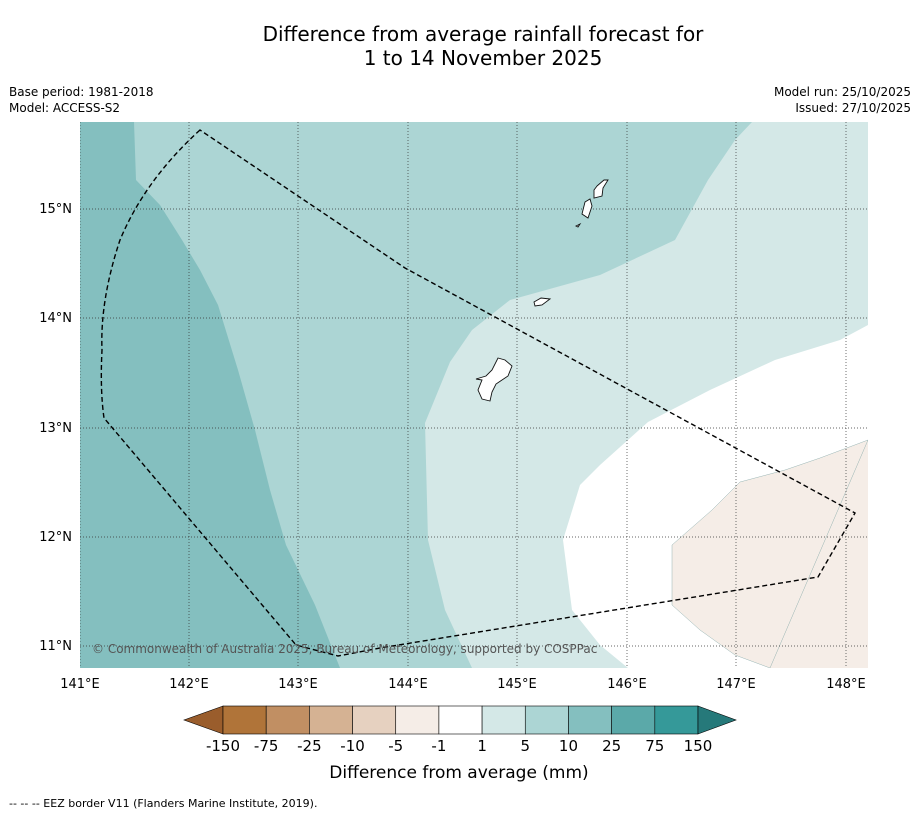 This screenshot has height=816, width=919. What do you see at coordinates (55, 209) in the screenshot?
I see `lat-label: 15°N` at bounding box center [55, 209].